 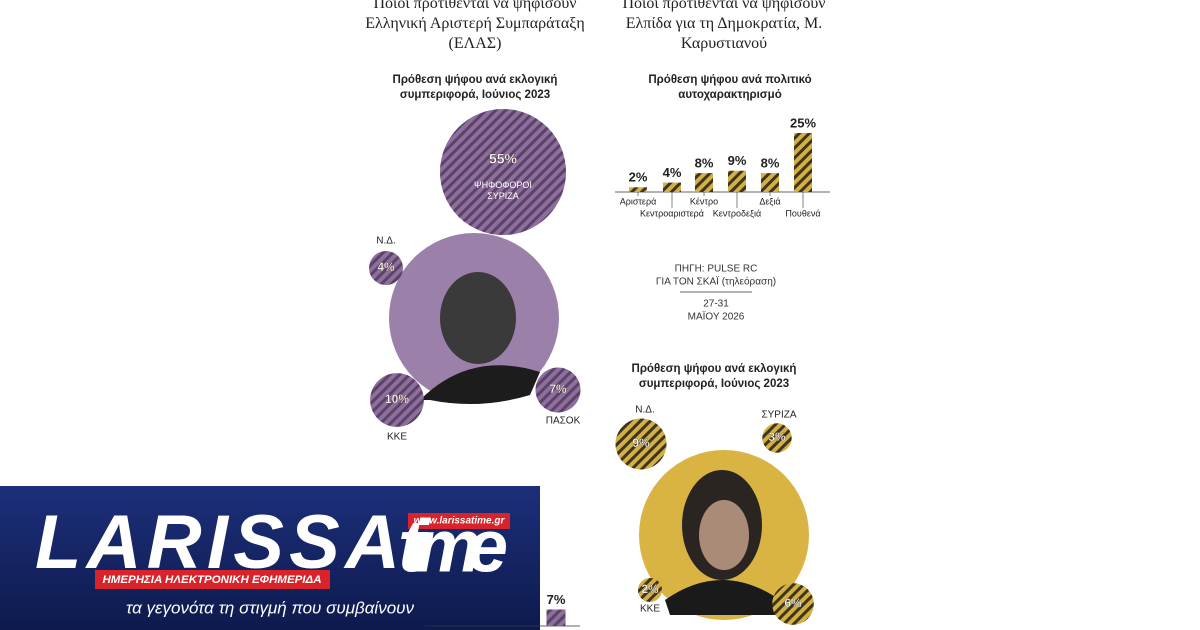 I want to click on value-label: 55%, so click(x=503, y=159).